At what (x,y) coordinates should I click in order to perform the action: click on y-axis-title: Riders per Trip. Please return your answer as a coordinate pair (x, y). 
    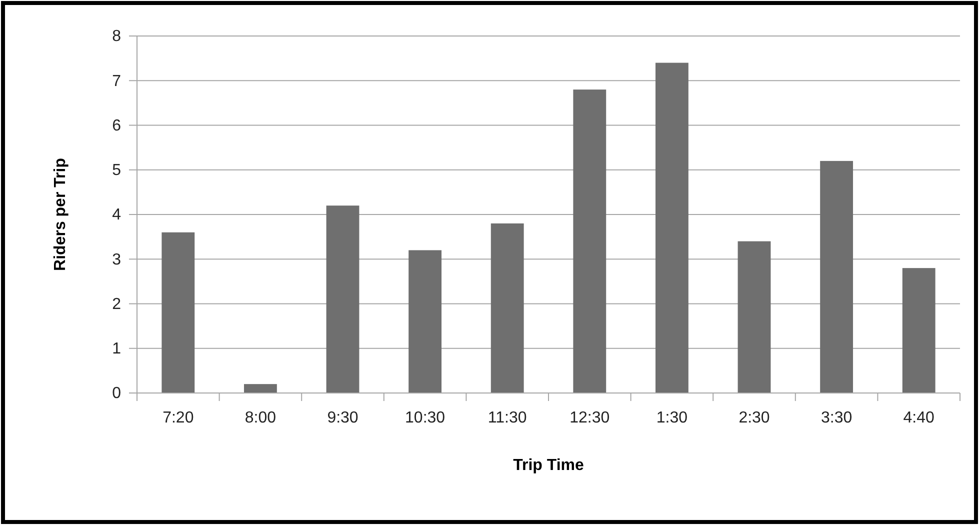
    Looking at the image, I should click on (60, 214).